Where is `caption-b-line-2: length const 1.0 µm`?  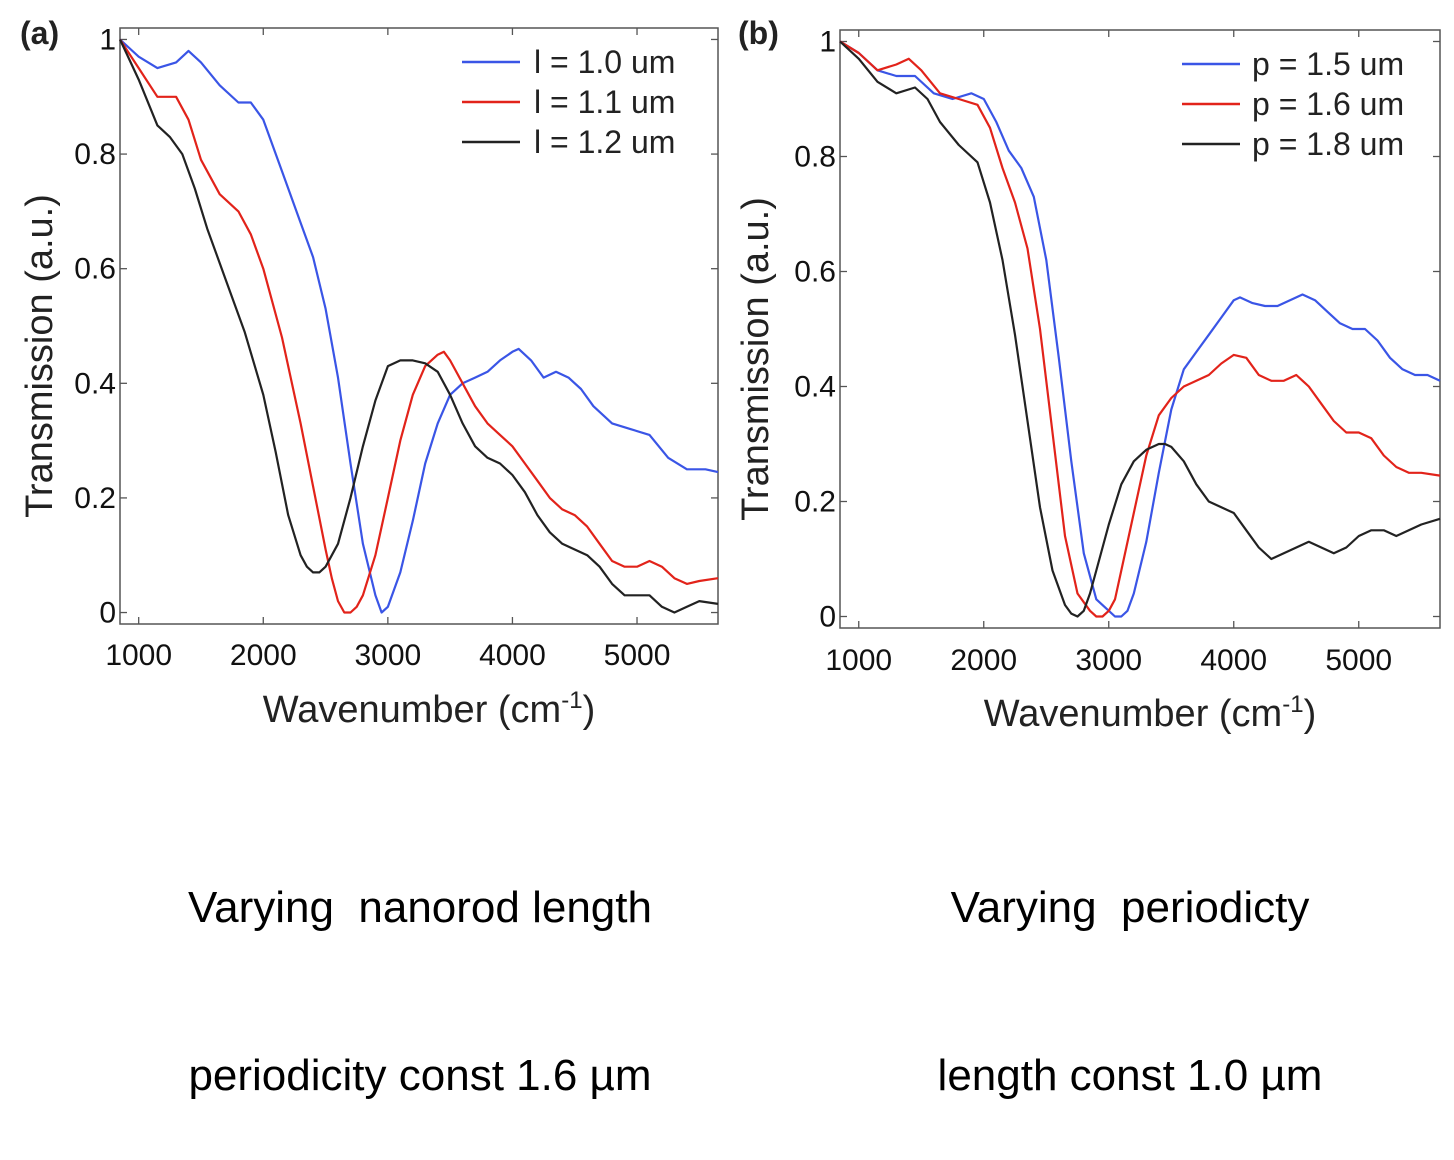 caption-b-line-2: length const 1.0 µm is located at coordinates (1130, 1075).